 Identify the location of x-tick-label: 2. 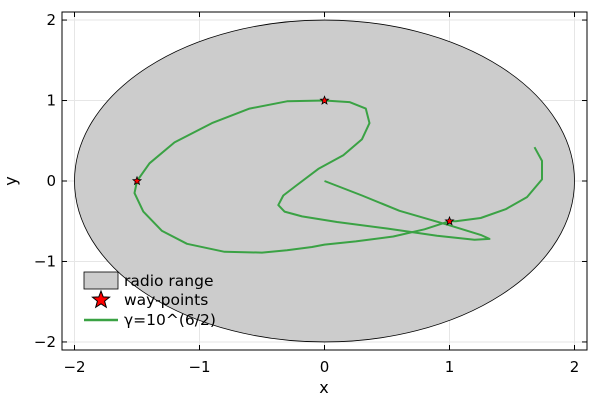
(575, 367).